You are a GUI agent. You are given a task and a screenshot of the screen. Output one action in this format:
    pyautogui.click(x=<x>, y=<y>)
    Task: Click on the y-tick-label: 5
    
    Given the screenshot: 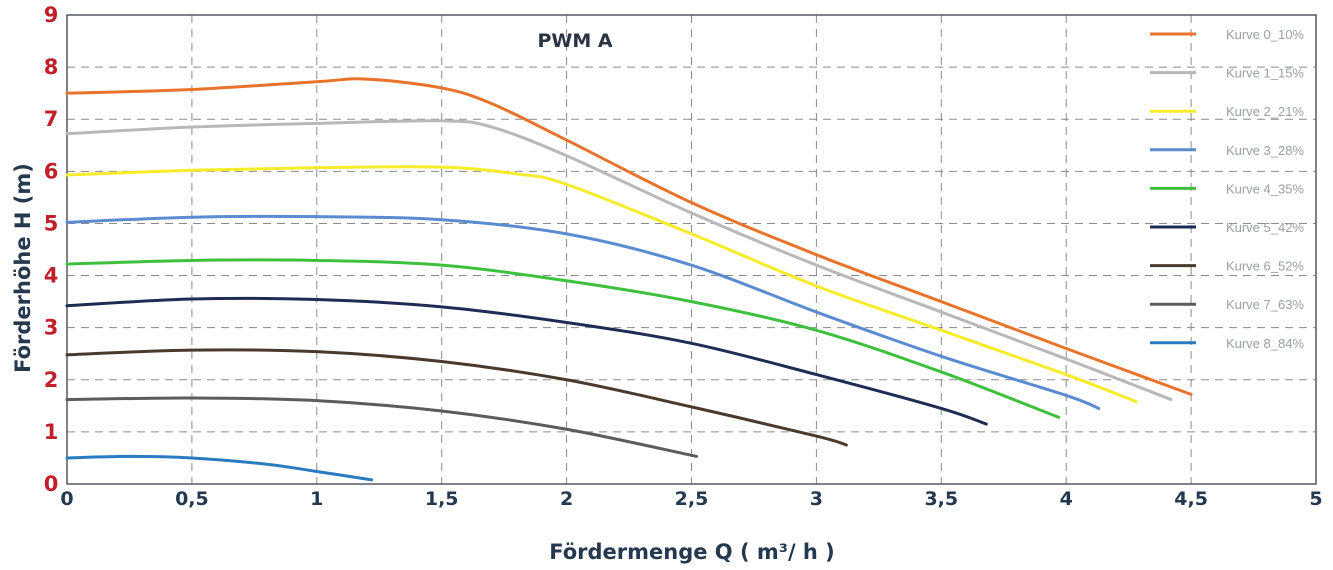 What is the action you would take?
    pyautogui.click(x=51, y=223)
    